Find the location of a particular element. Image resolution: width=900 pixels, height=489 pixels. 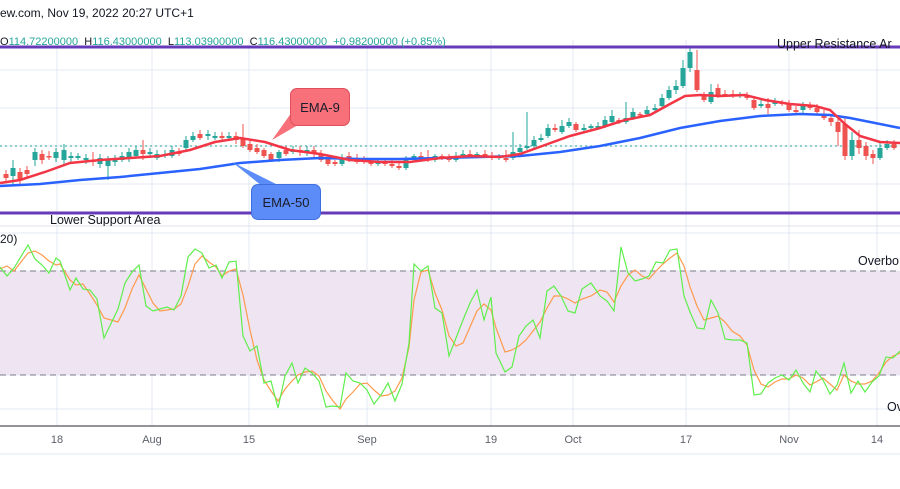

time-axis-tick: 19 is located at coordinates (491, 440).